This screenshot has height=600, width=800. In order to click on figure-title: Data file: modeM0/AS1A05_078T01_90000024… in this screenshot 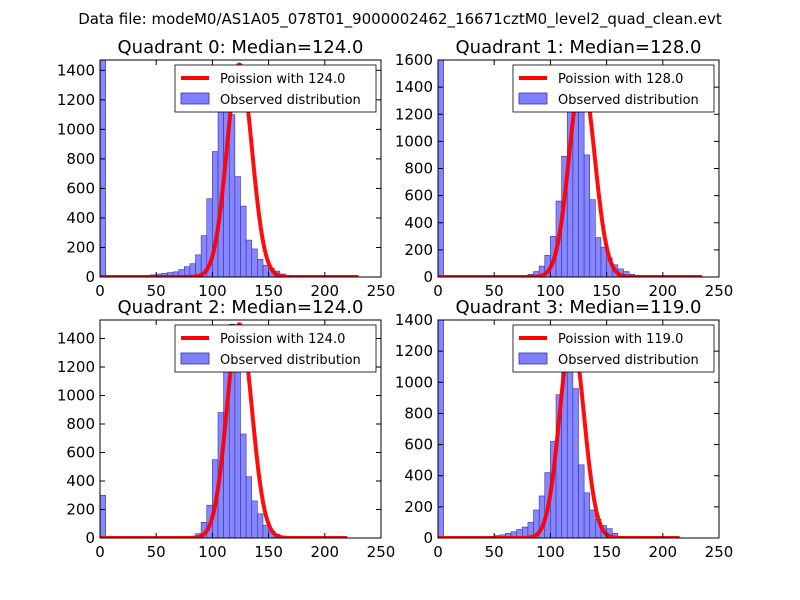, I will do `click(400, 19)`.